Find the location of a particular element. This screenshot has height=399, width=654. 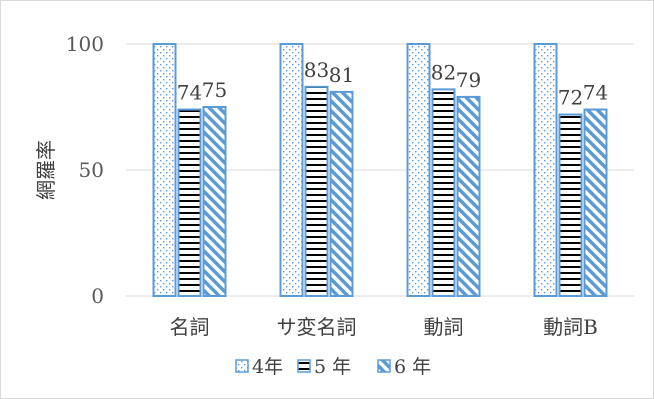

legend: 4年 5 年 6 年 is located at coordinates (333, 367).